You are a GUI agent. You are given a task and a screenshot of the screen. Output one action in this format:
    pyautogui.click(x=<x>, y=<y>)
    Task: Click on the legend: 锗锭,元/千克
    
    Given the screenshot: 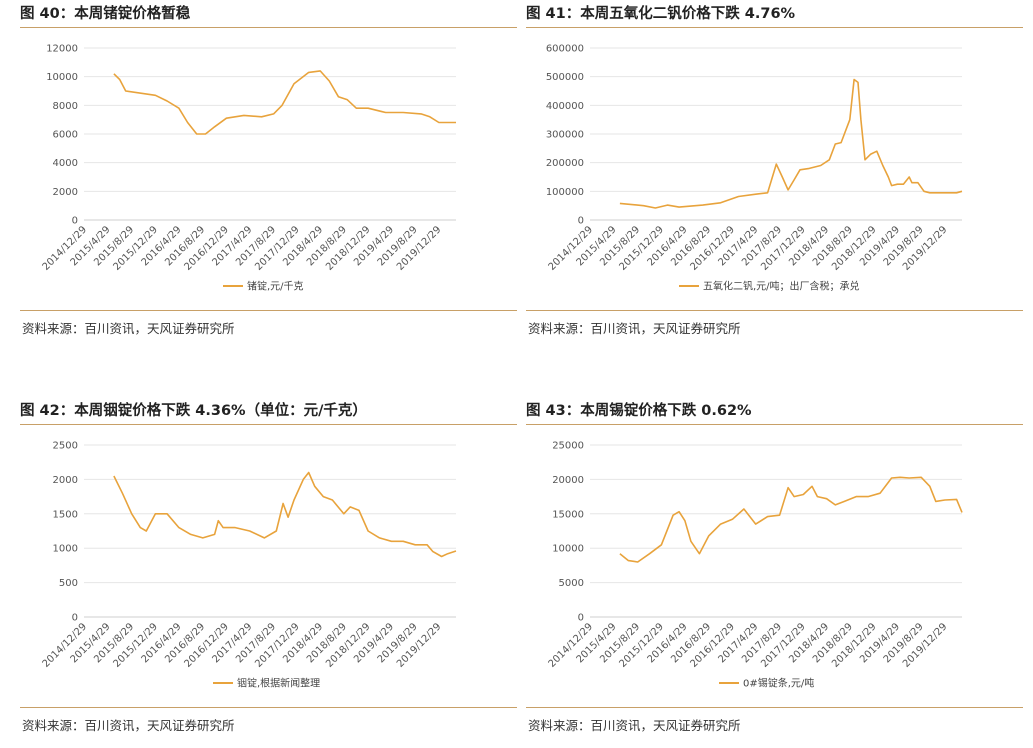 What is the action you would take?
    pyautogui.click(x=263, y=286)
    